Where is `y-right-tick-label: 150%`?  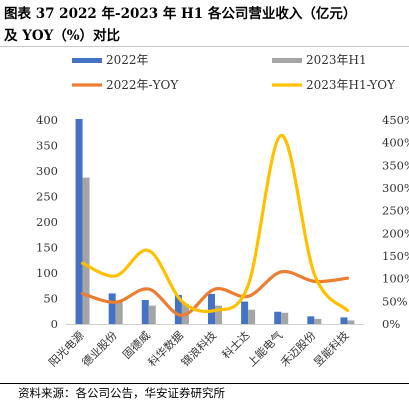 y-right-tick-label: 150% is located at coordinates (395, 256).